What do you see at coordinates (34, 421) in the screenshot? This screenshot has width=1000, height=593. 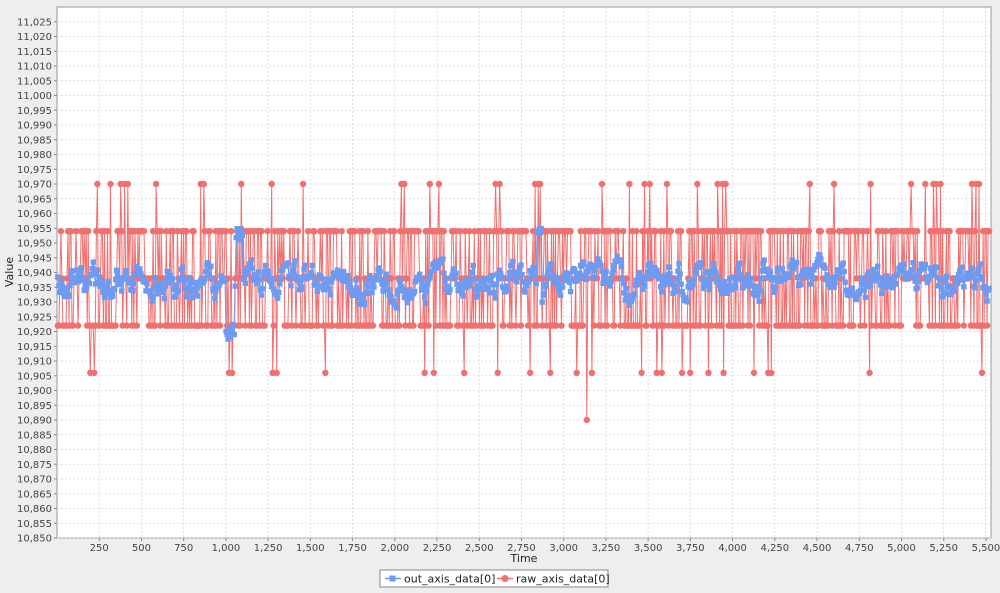 I see `y-tick-label: 10,890` at bounding box center [34, 421].